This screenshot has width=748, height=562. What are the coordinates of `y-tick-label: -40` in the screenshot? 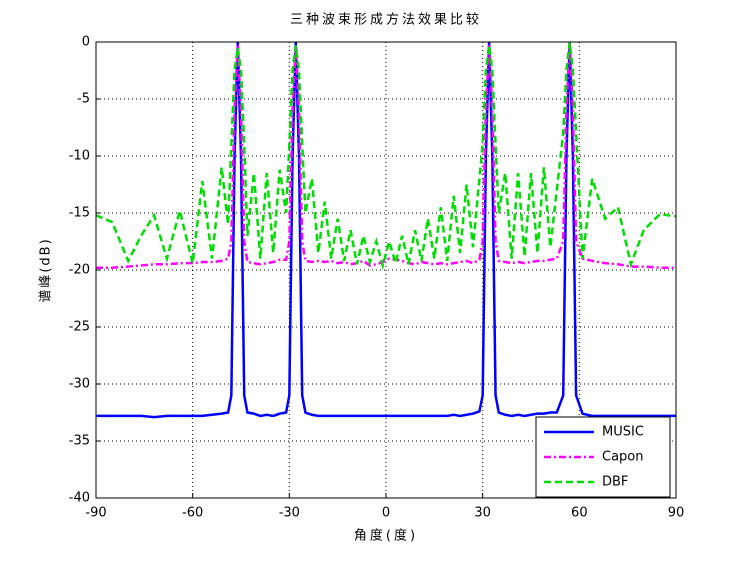 It's located at (79, 498).